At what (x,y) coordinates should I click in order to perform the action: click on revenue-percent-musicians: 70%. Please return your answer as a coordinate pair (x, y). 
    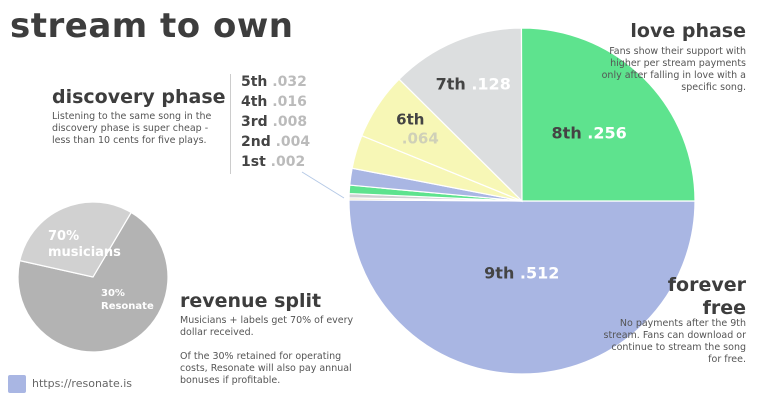
    Looking at the image, I should click on (63, 236).